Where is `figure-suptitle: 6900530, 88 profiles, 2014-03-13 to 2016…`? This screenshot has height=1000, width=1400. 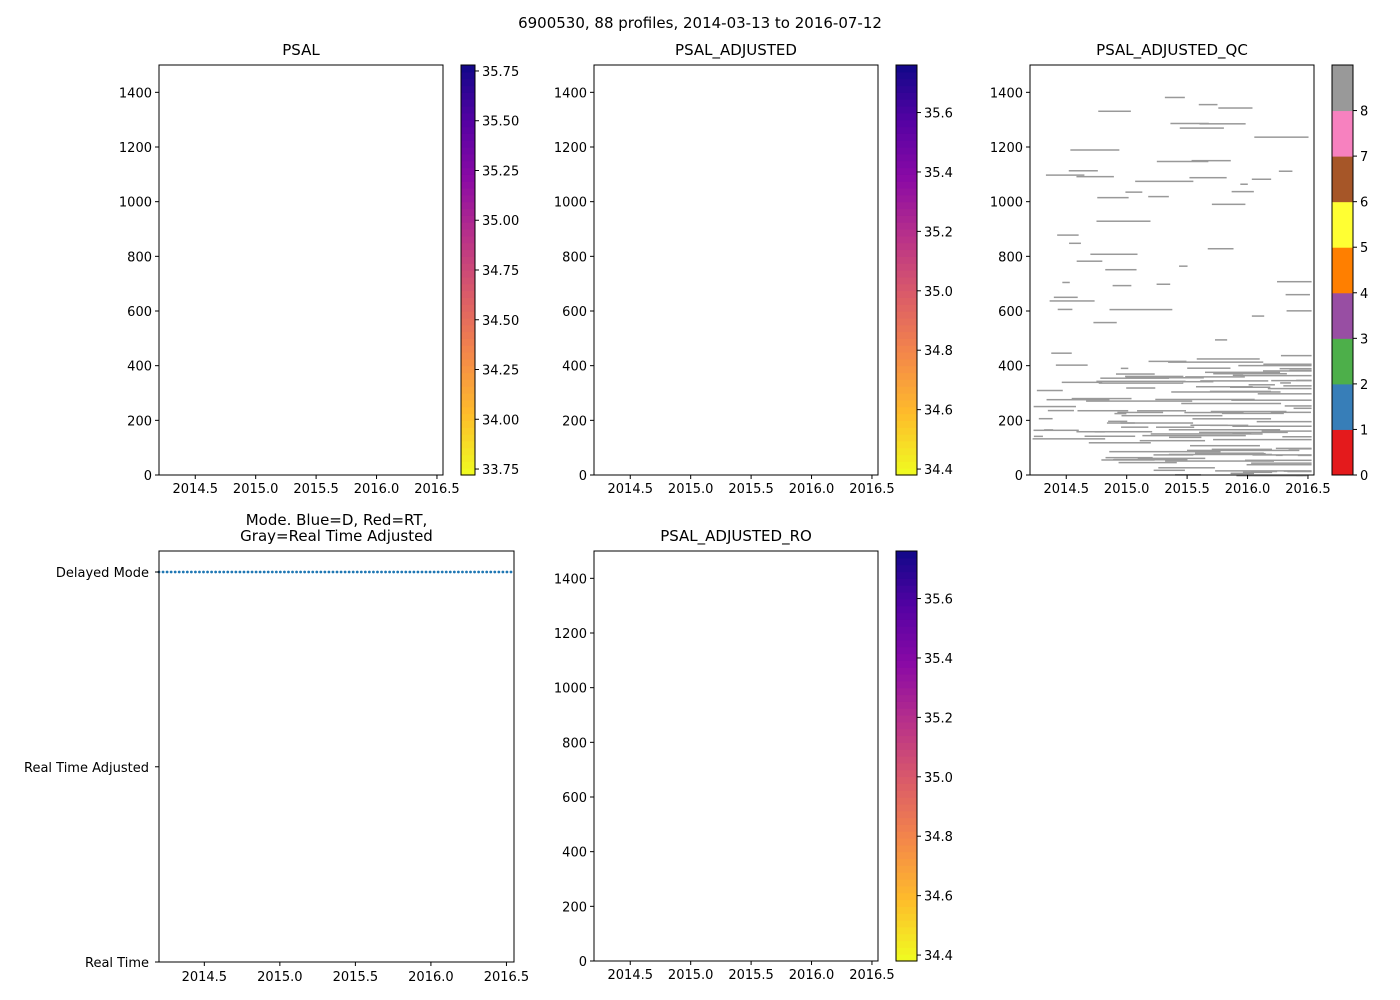
figure-suptitle: 6900530, 88 profiles, 2014-03-13 to 2016… is located at coordinates (700, 23).